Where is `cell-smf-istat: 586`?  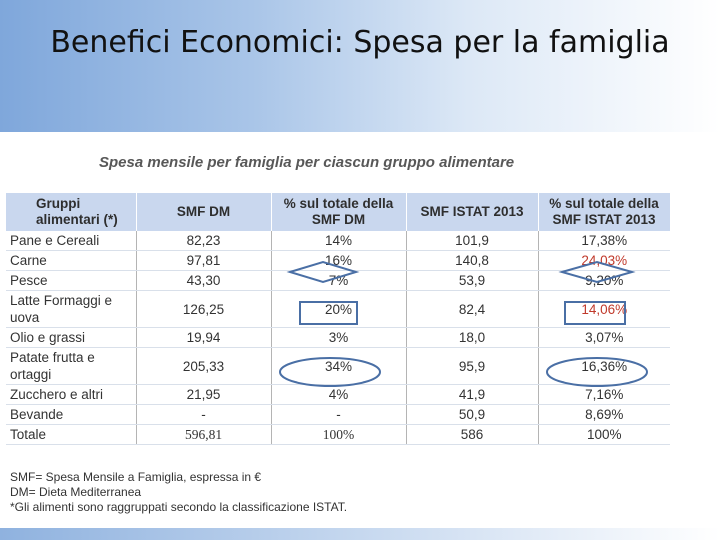
cell-smf-istat: 586 is located at coordinates (471, 434).